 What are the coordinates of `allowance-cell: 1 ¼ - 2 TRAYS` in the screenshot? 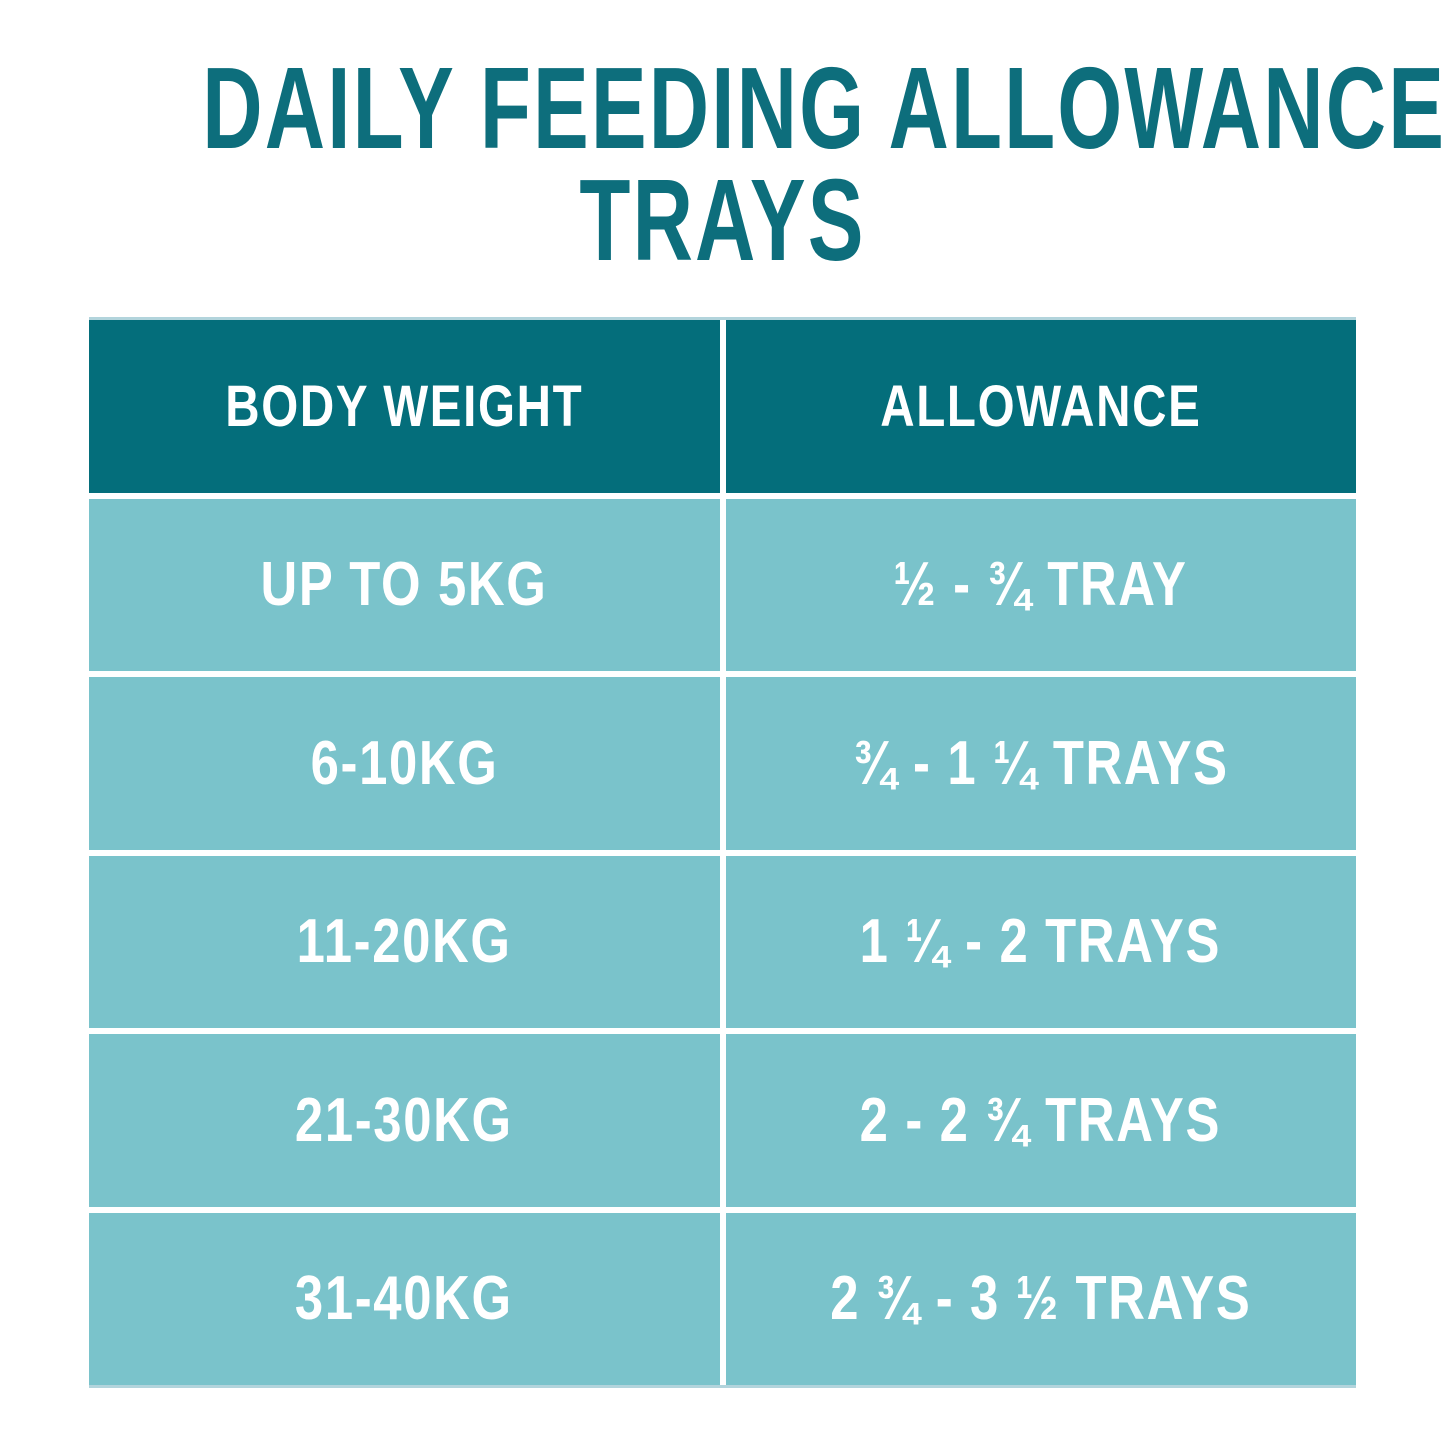 It's located at (1040, 941).